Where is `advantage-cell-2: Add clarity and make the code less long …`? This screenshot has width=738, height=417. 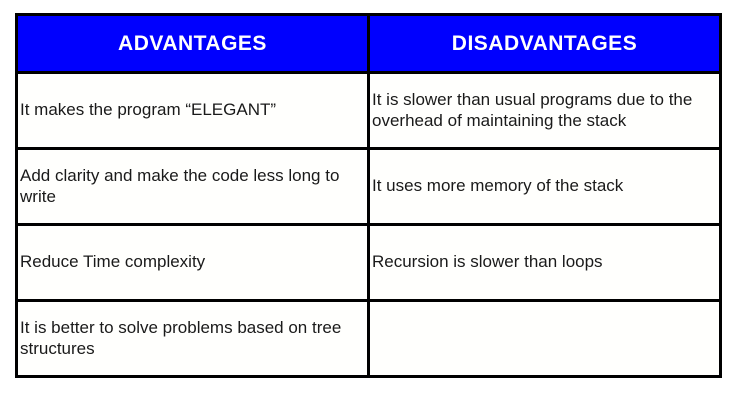
advantage-cell-2: Add clarity and make the code less long … is located at coordinates (192, 186).